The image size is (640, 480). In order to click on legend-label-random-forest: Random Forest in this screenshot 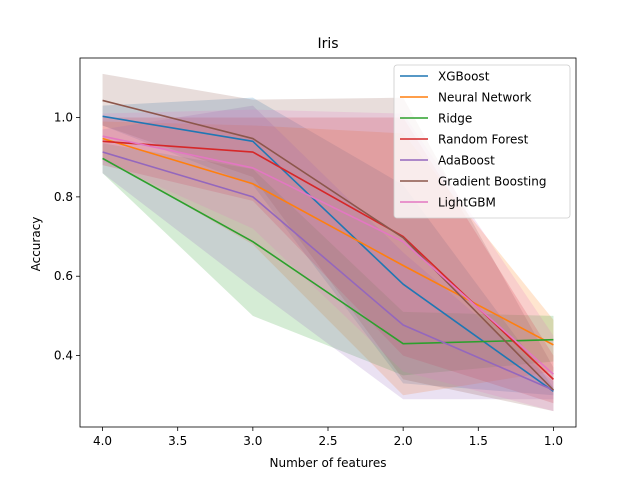, I will do `click(483, 140)`.